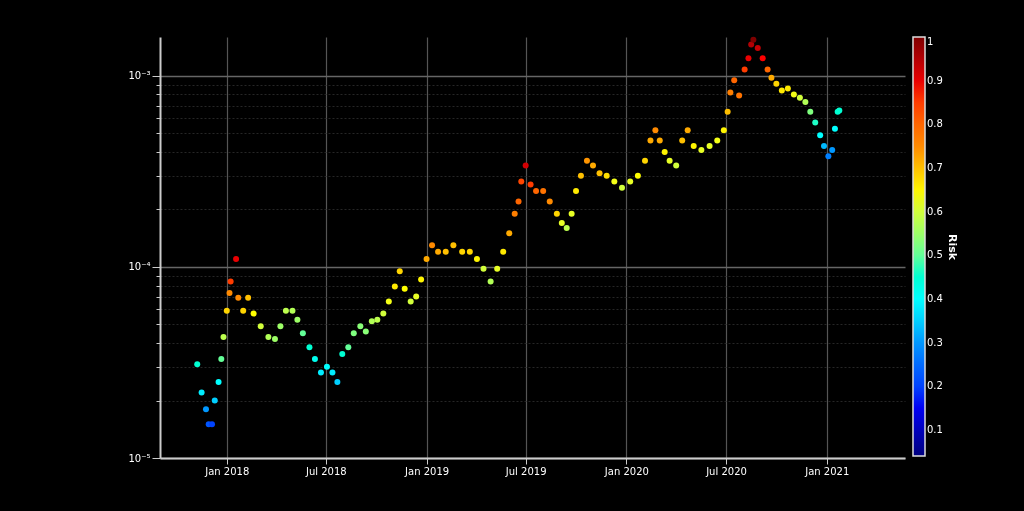 This screenshot has width=1024, height=511. Describe the element at coordinates (930, 41) in the screenshot. I see `color-bar-label: 1` at that location.